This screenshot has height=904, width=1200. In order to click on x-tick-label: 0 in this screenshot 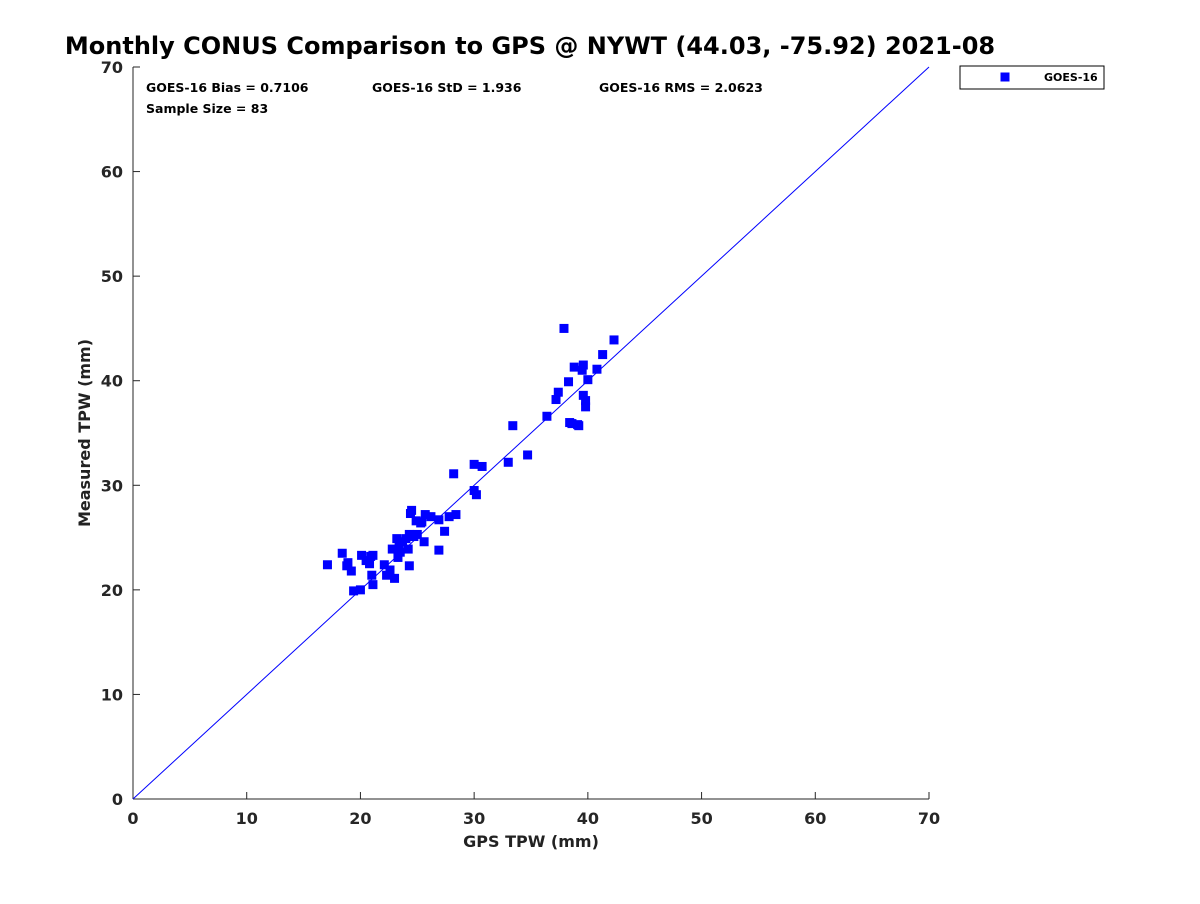, I will do `click(132, 818)`.